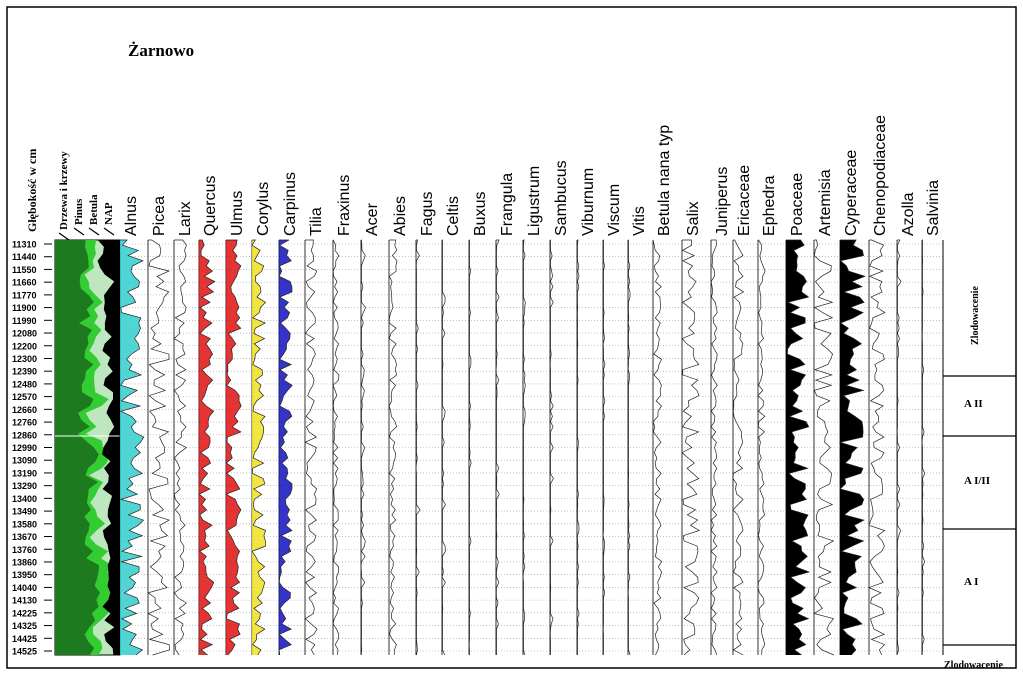 This screenshot has width=1023, height=675. Describe the element at coordinates (86, 196) in the screenshot. I see `summary-legend: Drzewa i krzewy Pinus Betula NAP` at that location.